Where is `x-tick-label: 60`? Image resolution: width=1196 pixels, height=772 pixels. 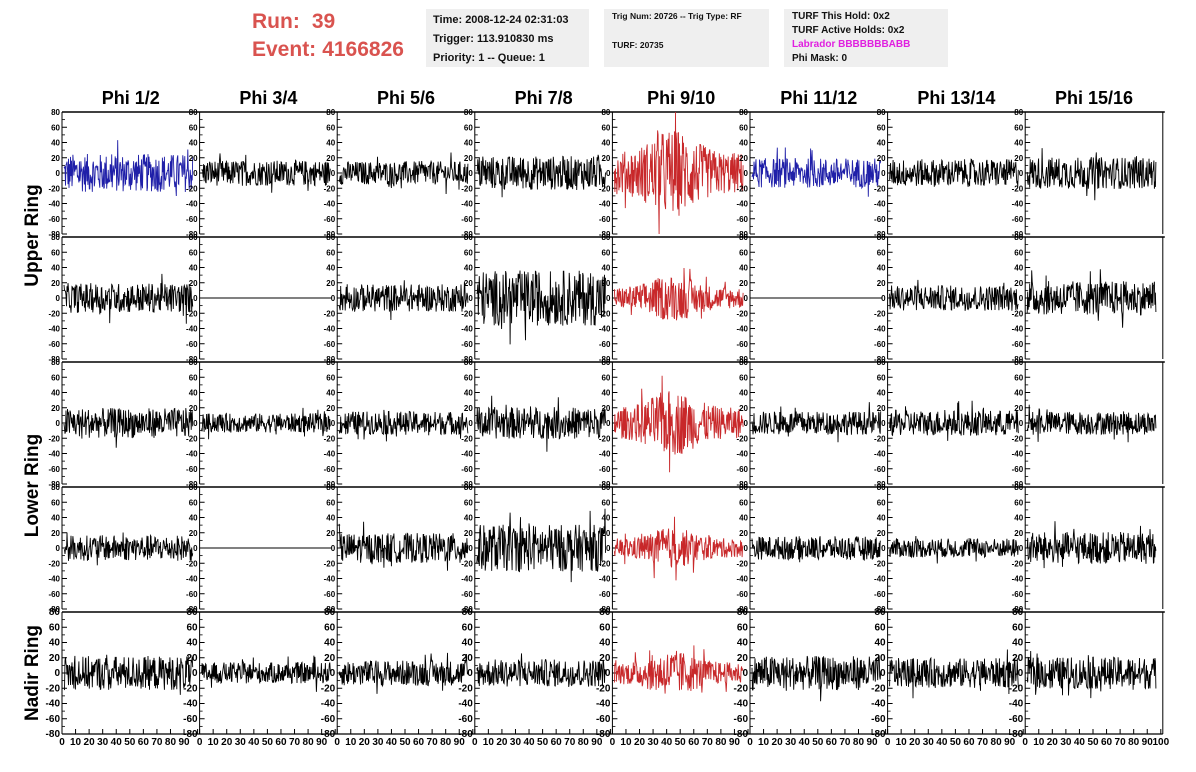 x-tick-label: 60 is located at coordinates (144, 742).